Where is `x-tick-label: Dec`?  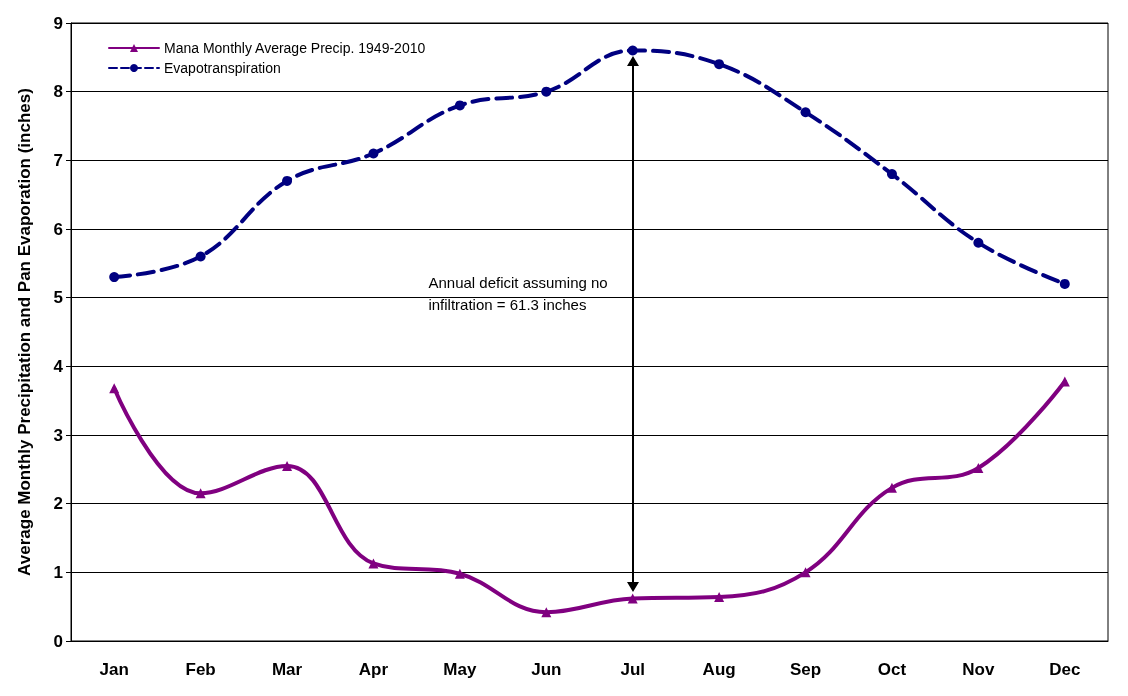 x-tick-label: Dec is located at coordinates (1065, 669).